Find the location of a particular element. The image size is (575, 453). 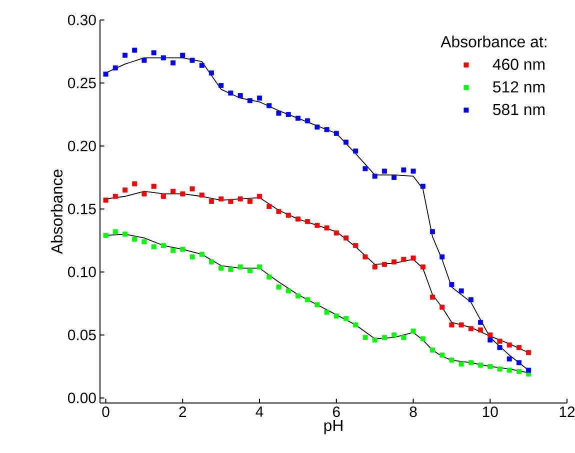

legend-label: 581 nm is located at coordinates (518, 110).